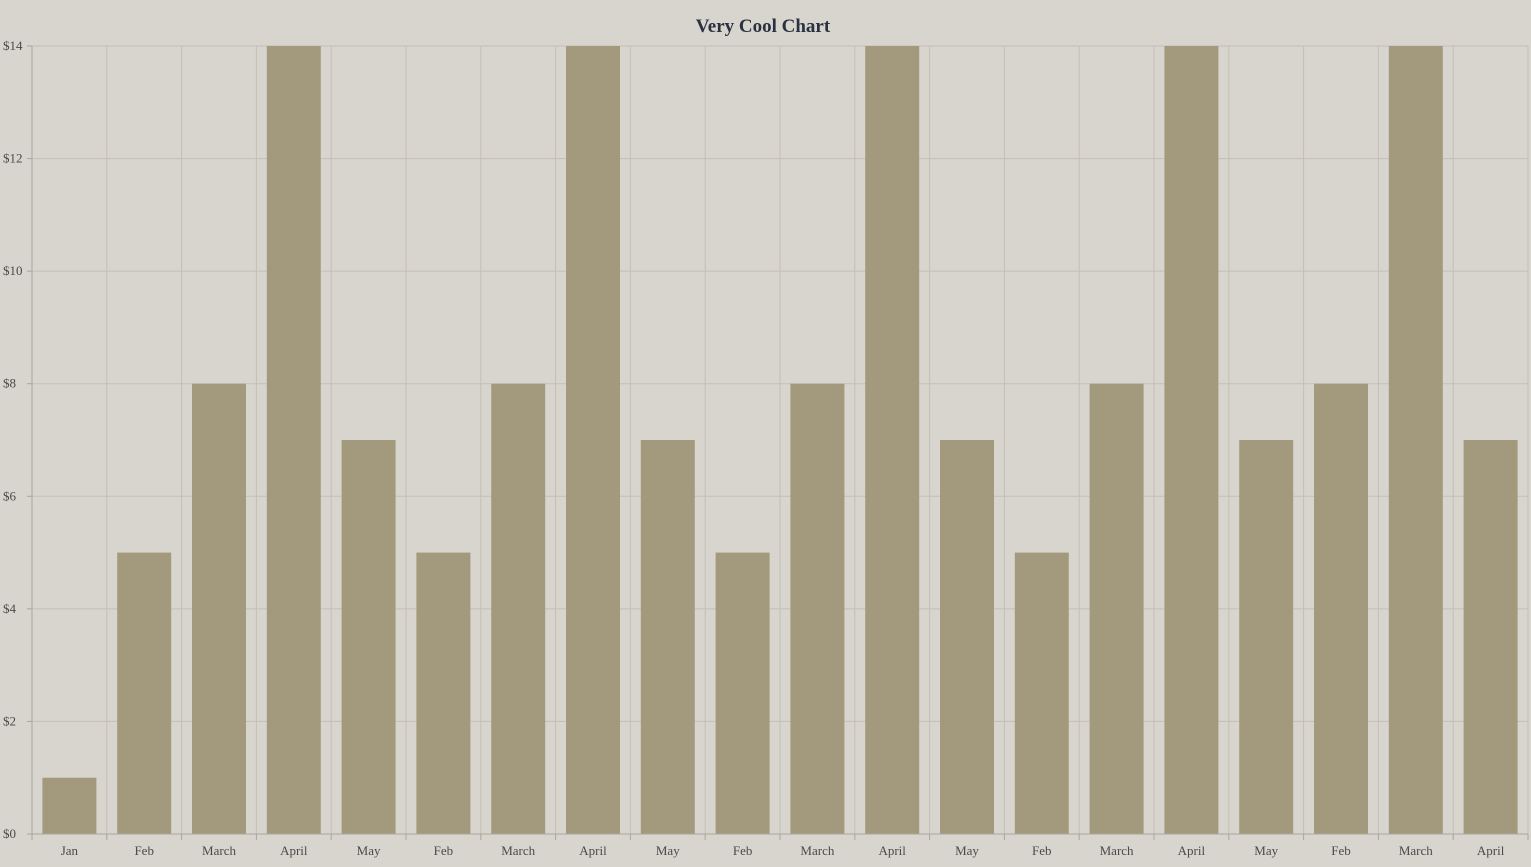  Describe the element at coordinates (10, 608) in the screenshot. I see `y-tick-label: $4` at that location.